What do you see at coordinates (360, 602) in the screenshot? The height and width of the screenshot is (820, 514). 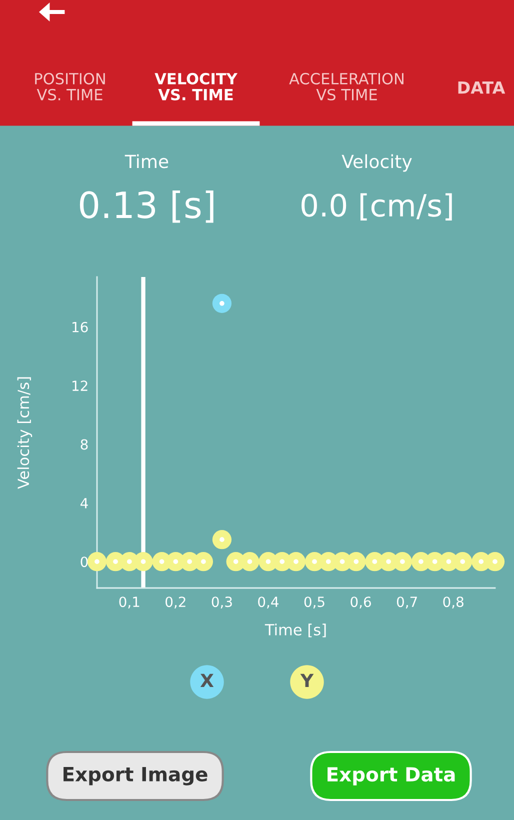 I see `x-tick-label: 0,6` at bounding box center [360, 602].